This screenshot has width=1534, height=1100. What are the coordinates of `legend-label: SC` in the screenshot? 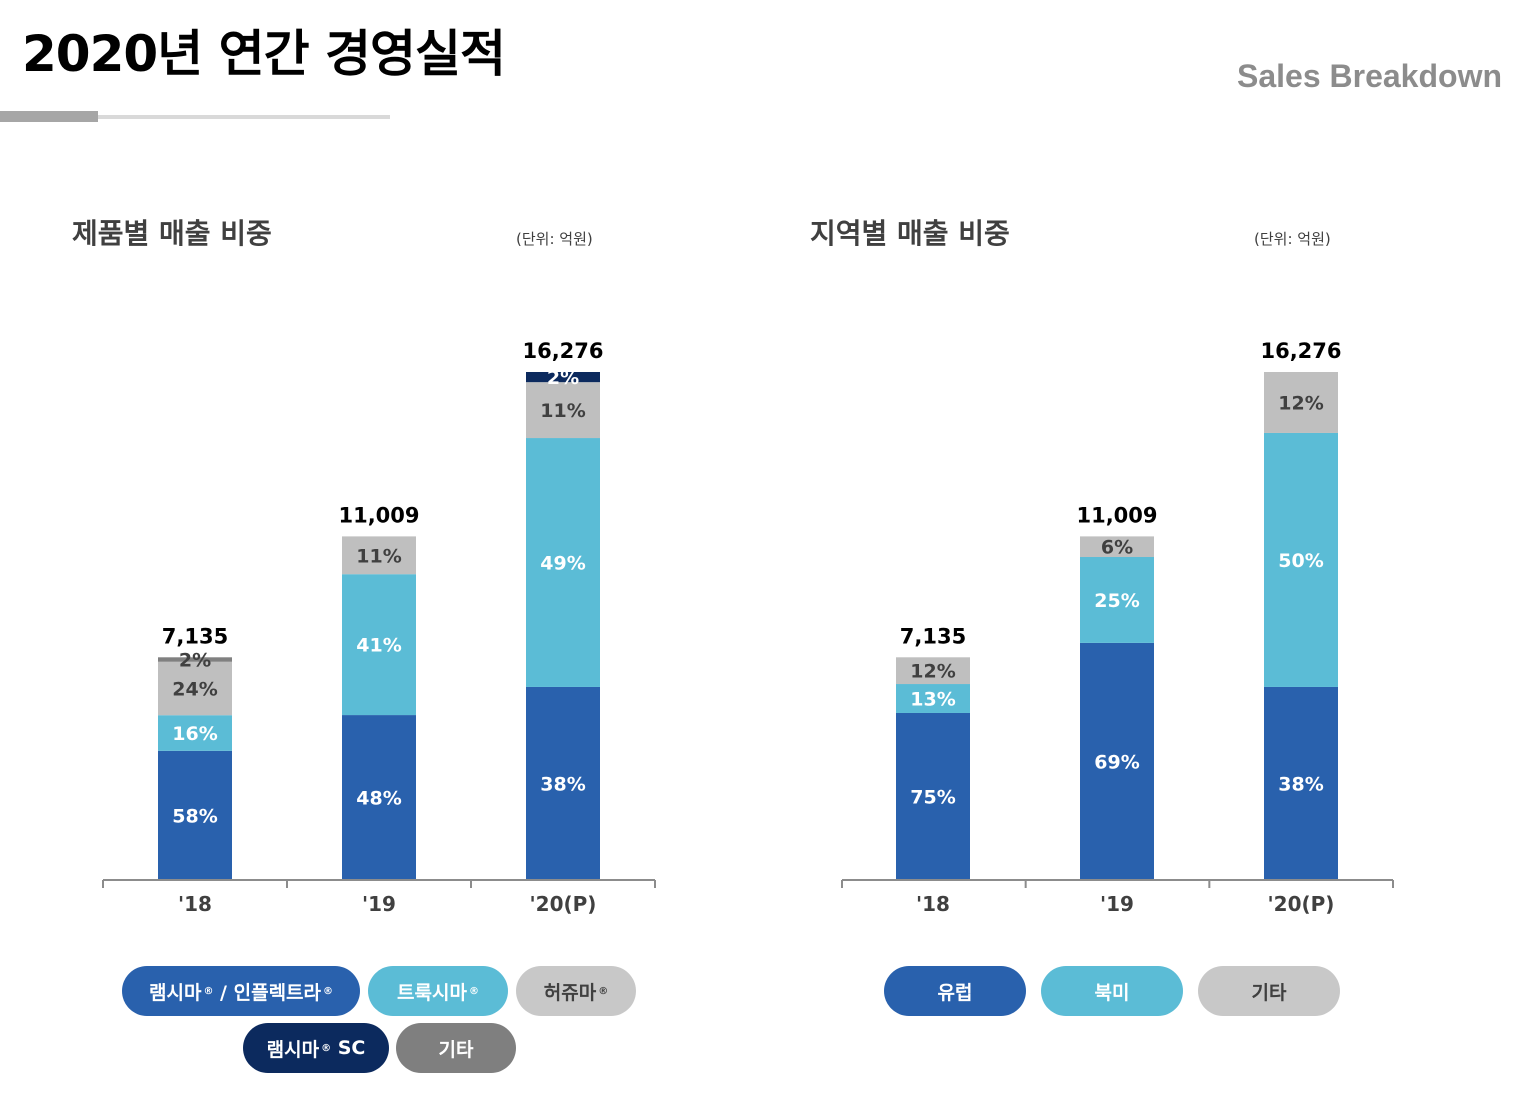 It's located at (348, 1048).